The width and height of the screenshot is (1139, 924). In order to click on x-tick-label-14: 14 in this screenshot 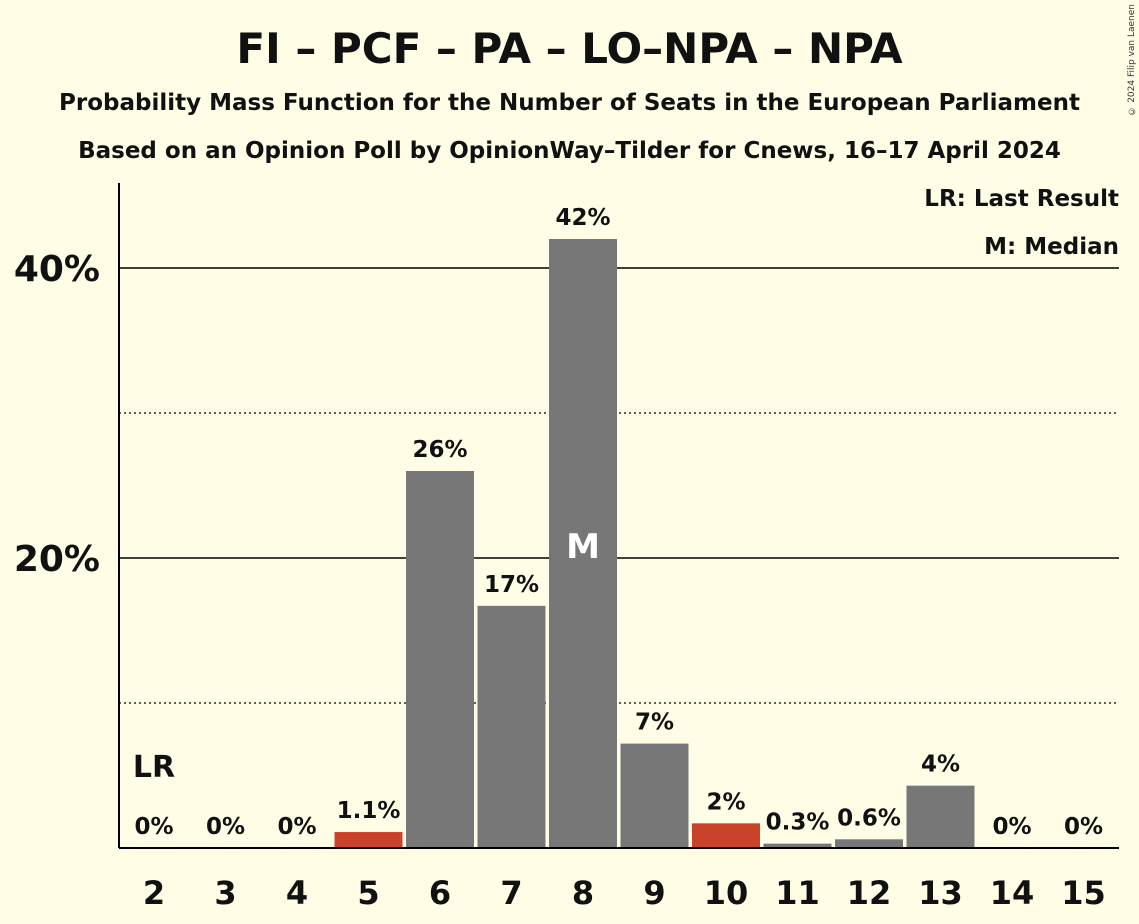, I will do `click(1012, 893)`.